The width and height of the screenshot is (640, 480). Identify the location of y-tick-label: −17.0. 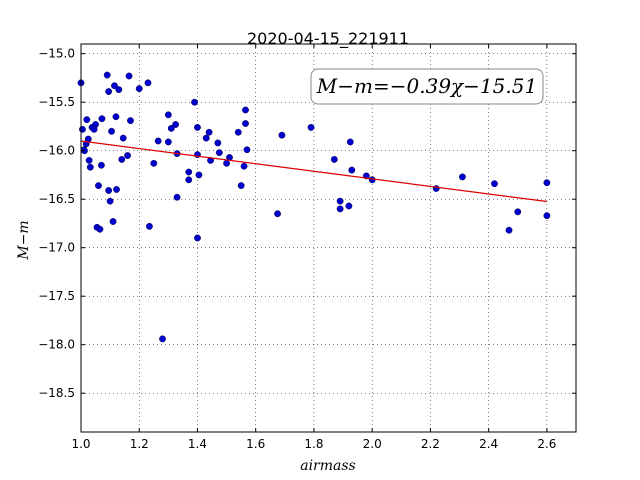
(56, 248).